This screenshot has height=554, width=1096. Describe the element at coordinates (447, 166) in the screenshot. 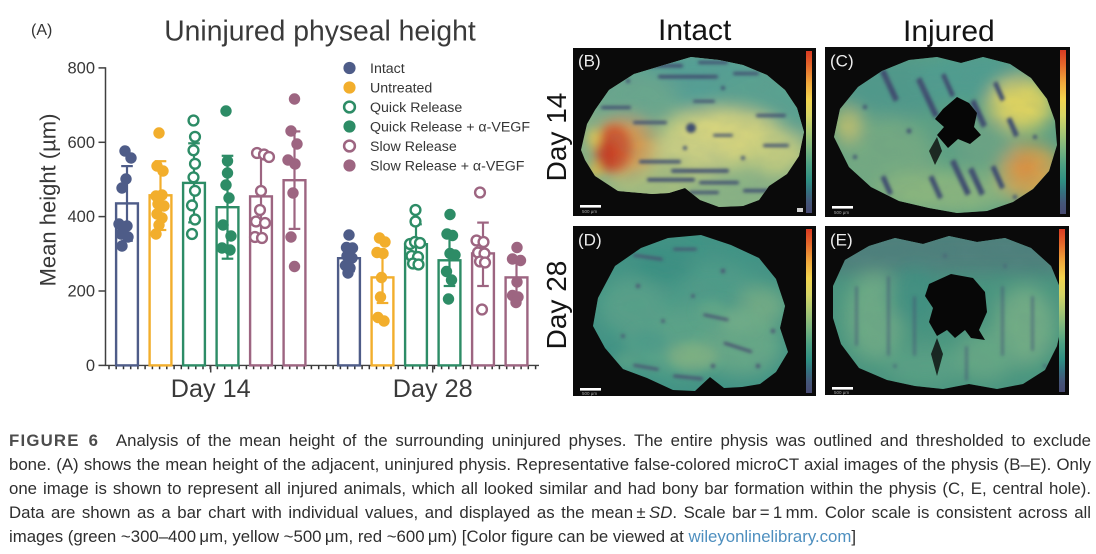

I see `svg-text: Slow Release + α-VEGF` at that location.